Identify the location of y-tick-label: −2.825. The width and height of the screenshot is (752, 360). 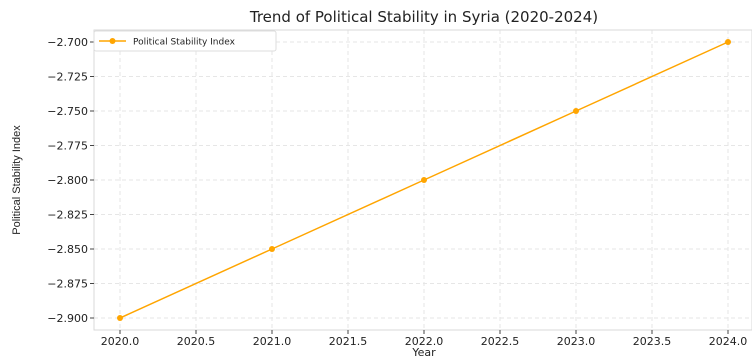
(67, 215).